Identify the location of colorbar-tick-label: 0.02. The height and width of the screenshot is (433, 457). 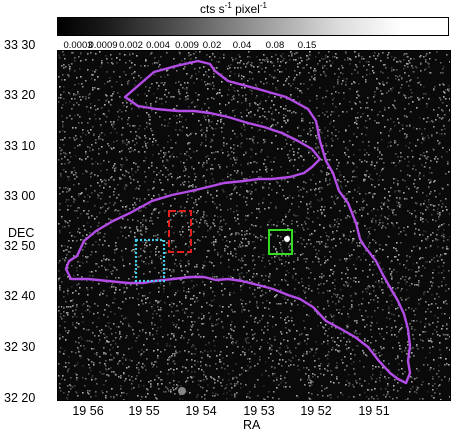
(212, 45).